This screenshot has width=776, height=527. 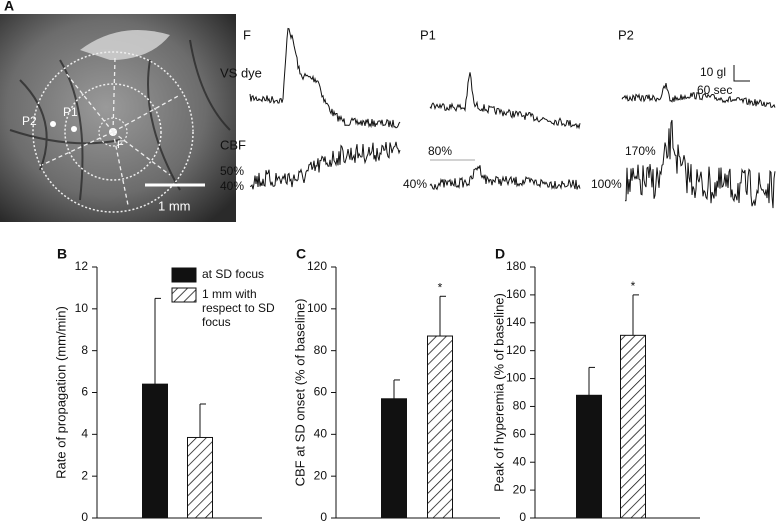 I want to click on y-tick-label: 160, so click(x=516, y=294).